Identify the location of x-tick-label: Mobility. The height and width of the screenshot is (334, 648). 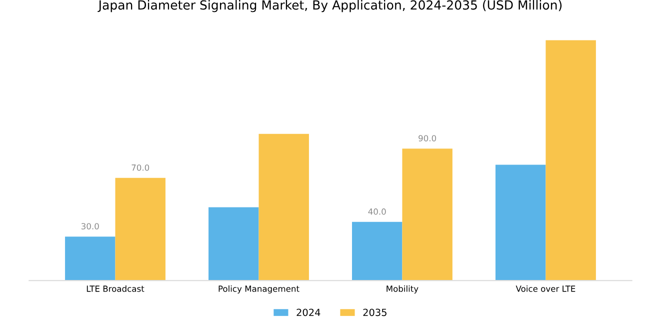
(402, 289).